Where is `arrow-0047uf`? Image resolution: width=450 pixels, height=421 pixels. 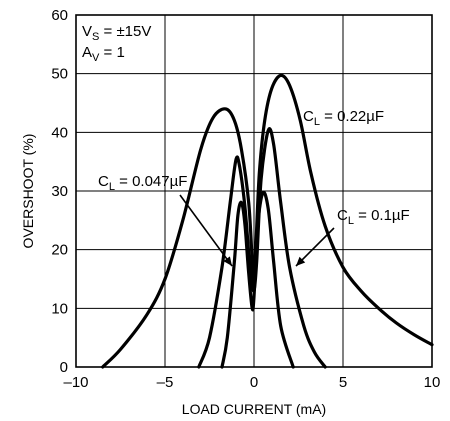 arrow-0047uf is located at coordinates (206, 230).